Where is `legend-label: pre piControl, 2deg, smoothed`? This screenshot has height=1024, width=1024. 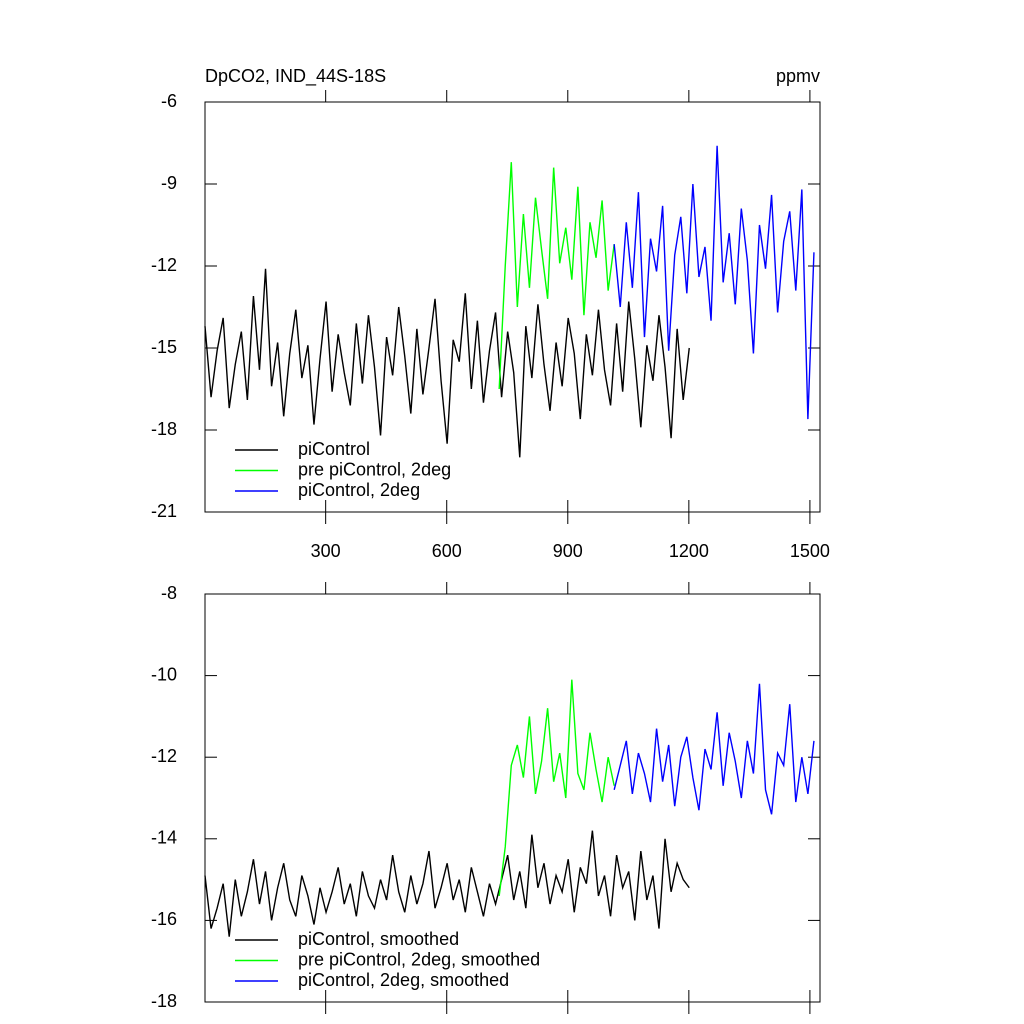
legend-label: pre piControl, 2deg, smoothed is located at coordinates (419, 959).